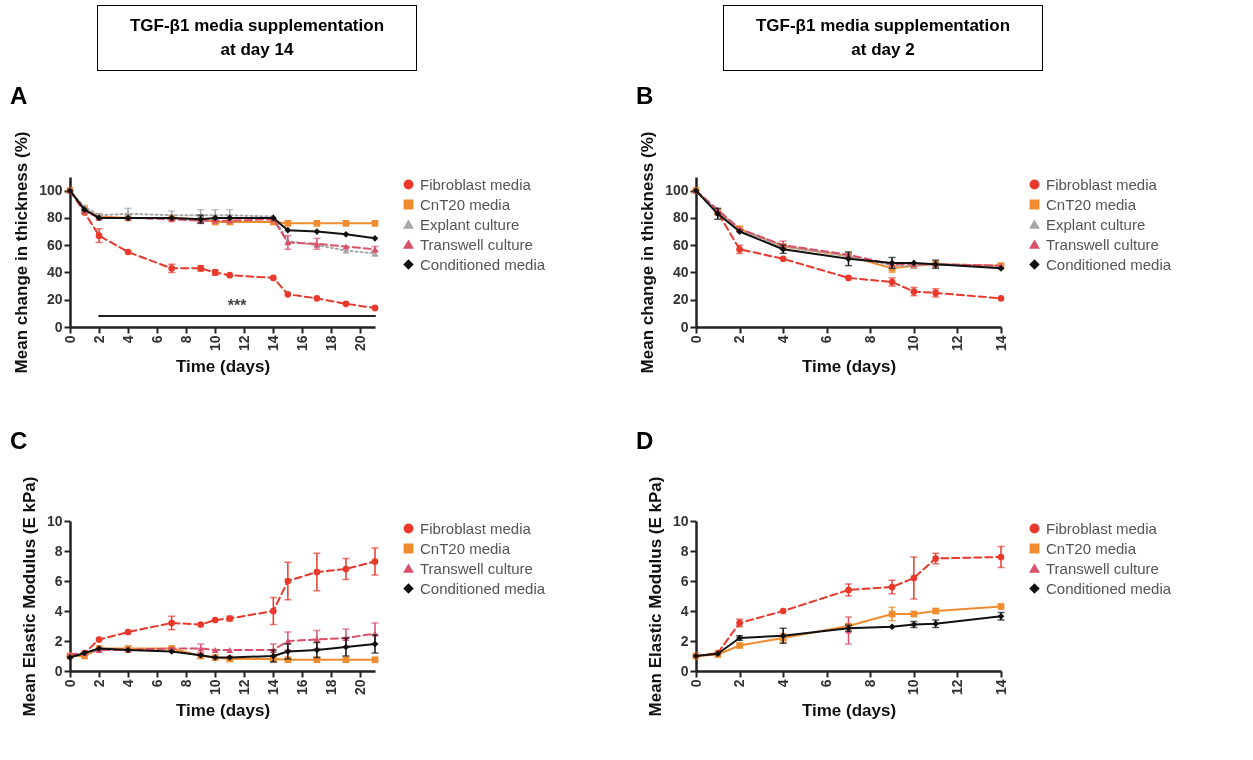  I want to click on text: TGF-β1 media supplementation at day 2, so click(883, 38).